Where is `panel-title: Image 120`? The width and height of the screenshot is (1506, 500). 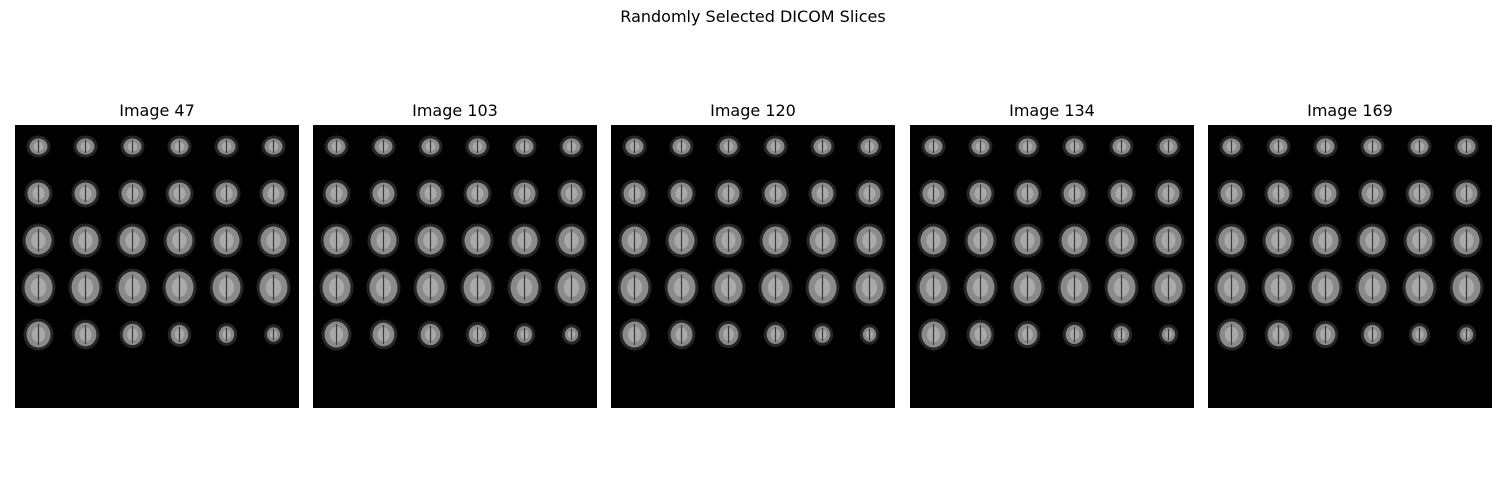
panel-title: Image 120 is located at coordinates (753, 110).